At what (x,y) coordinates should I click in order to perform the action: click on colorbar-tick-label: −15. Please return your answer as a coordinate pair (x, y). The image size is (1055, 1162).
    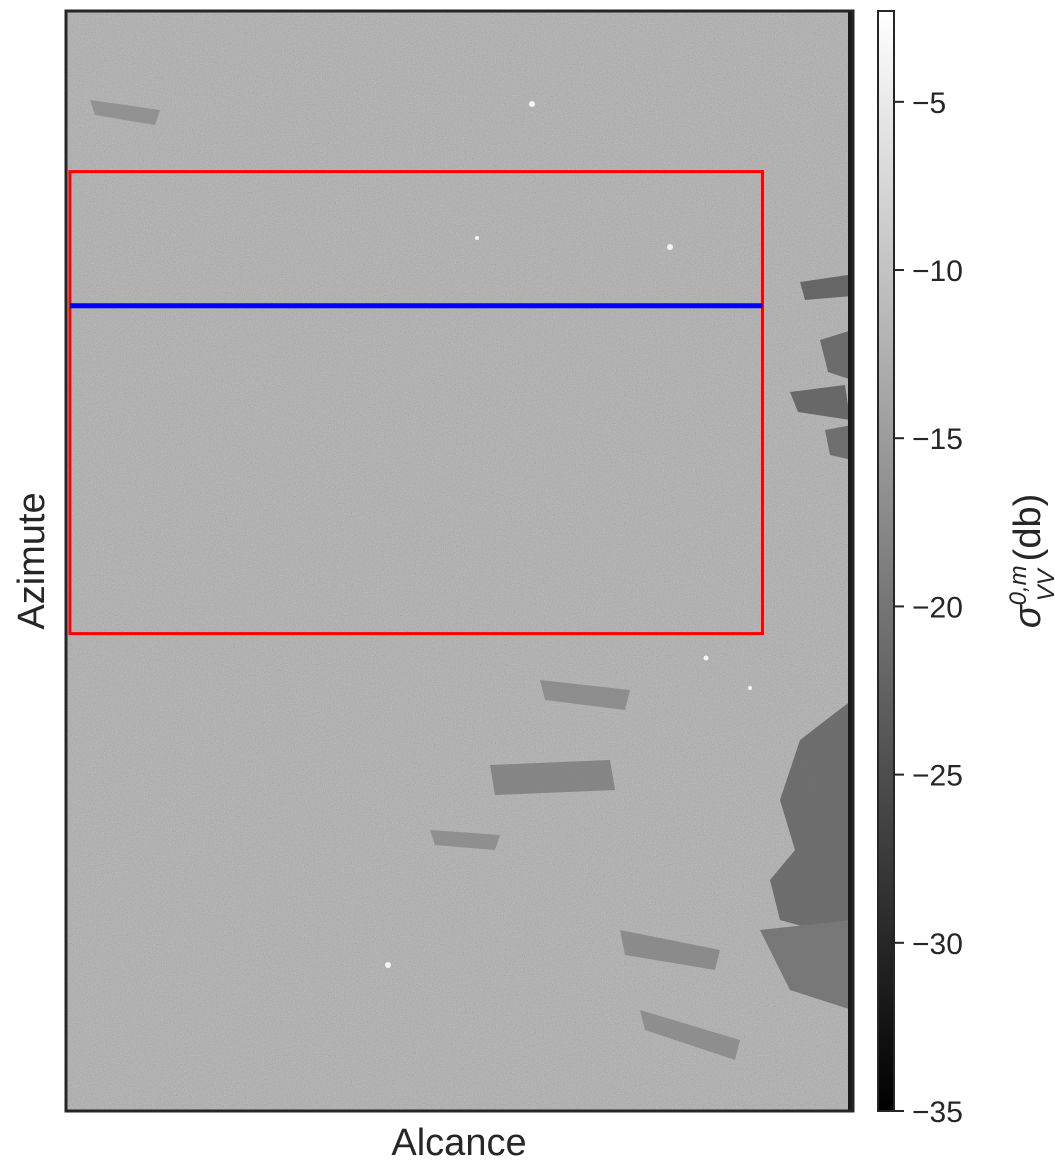
    Looking at the image, I should click on (937, 439).